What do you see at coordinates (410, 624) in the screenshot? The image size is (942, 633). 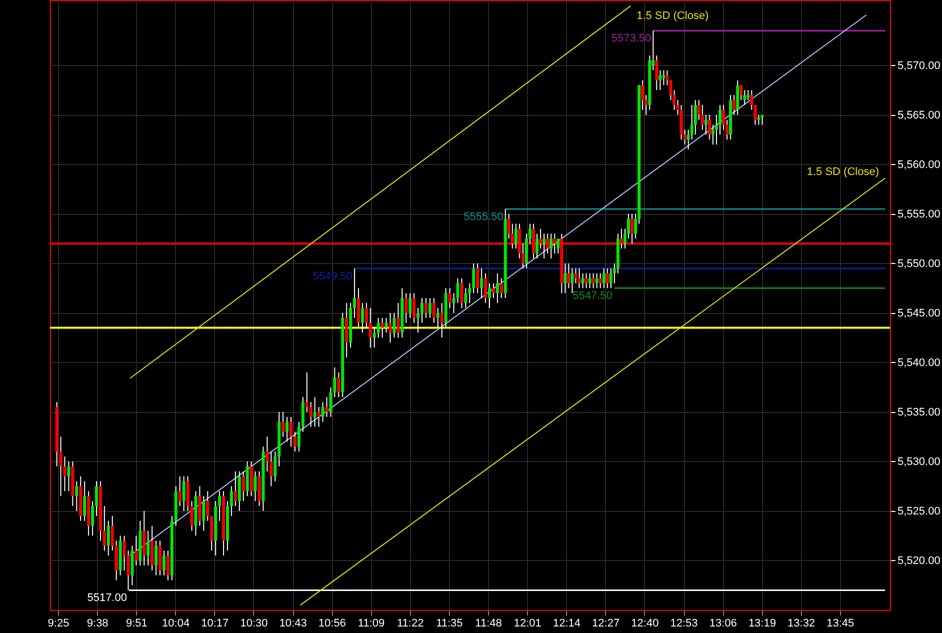 I see `x-tick-label: 11:22` at bounding box center [410, 624].